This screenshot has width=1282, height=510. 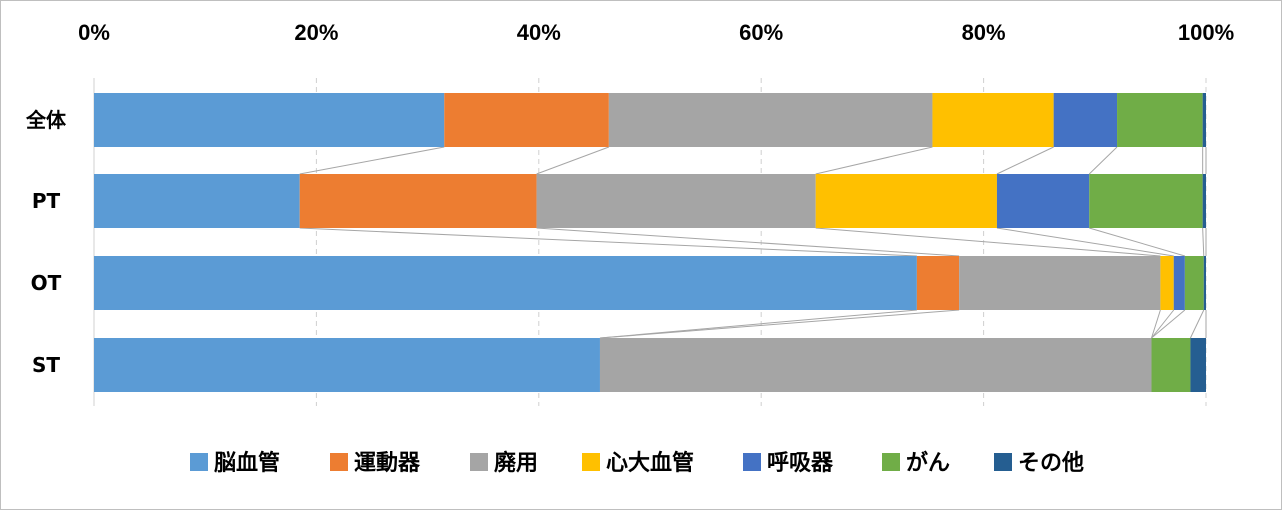 What do you see at coordinates (539, 32) in the screenshot?
I see `x-tick-label: 40%` at bounding box center [539, 32].